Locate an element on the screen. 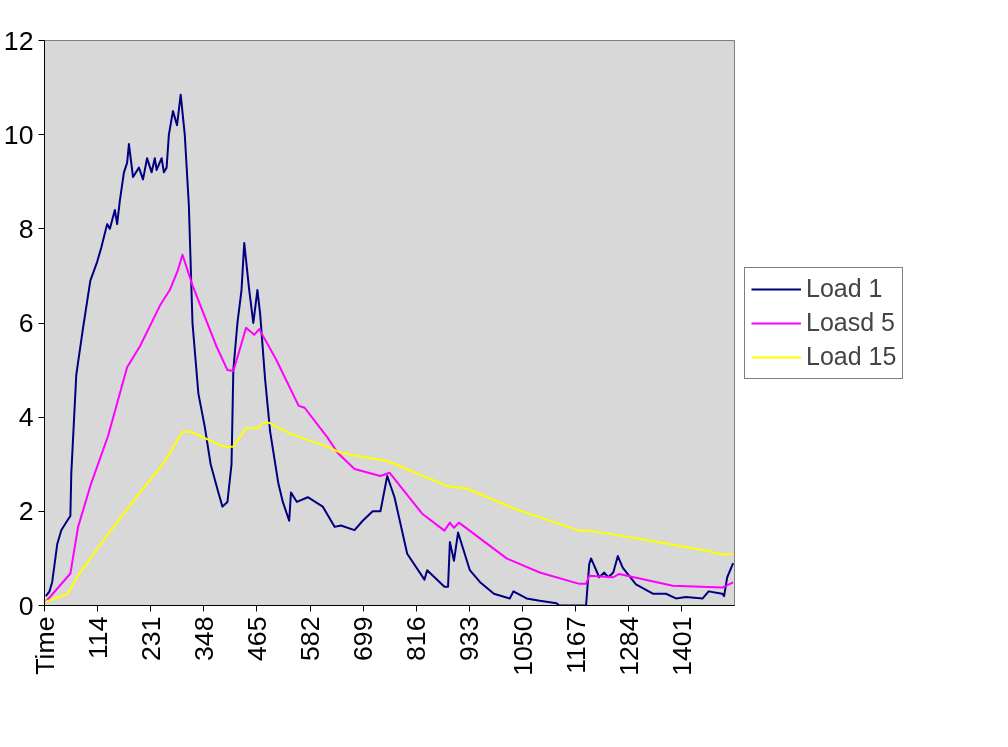  y-tick-label: 10 is located at coordinates (18, 134).